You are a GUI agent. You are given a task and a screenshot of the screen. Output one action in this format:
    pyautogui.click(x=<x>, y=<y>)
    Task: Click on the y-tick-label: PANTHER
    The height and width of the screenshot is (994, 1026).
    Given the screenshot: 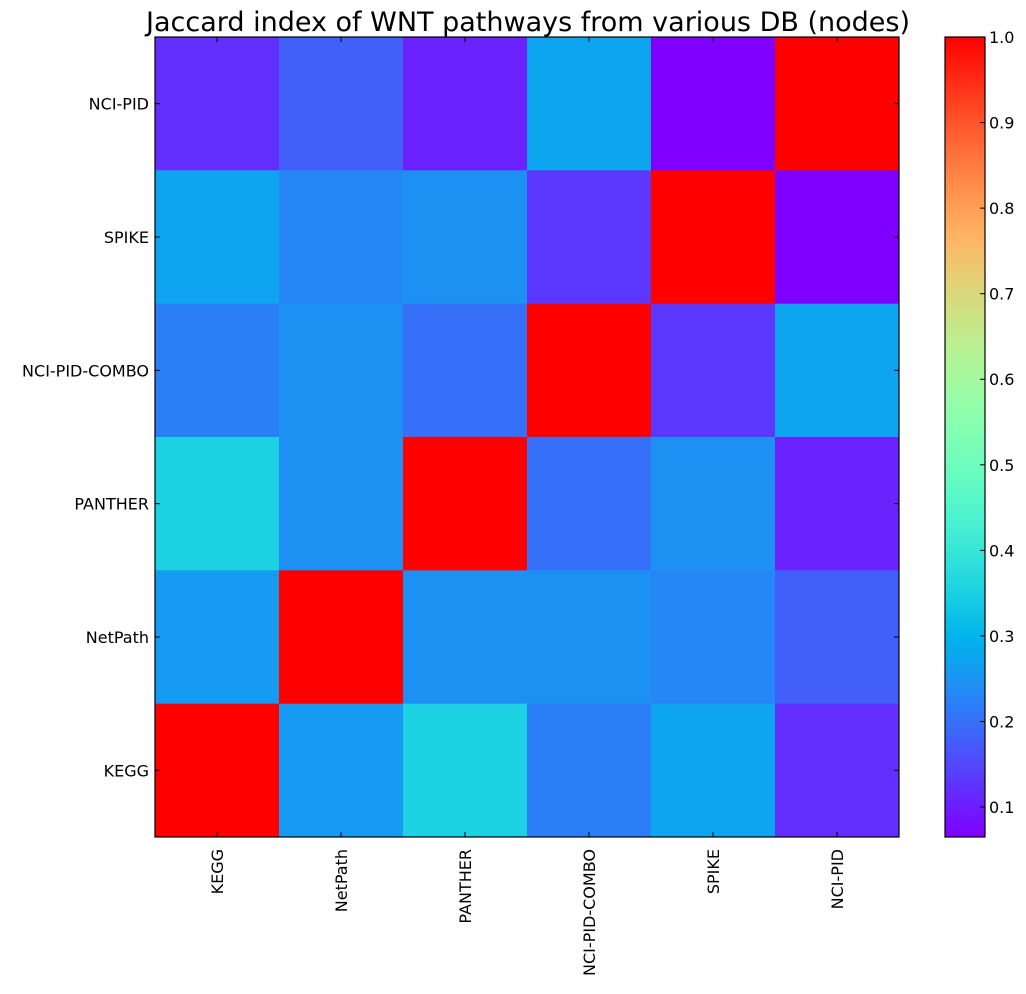 What is the action you would take?
    pyautogui.click(x=111, y=504)
    